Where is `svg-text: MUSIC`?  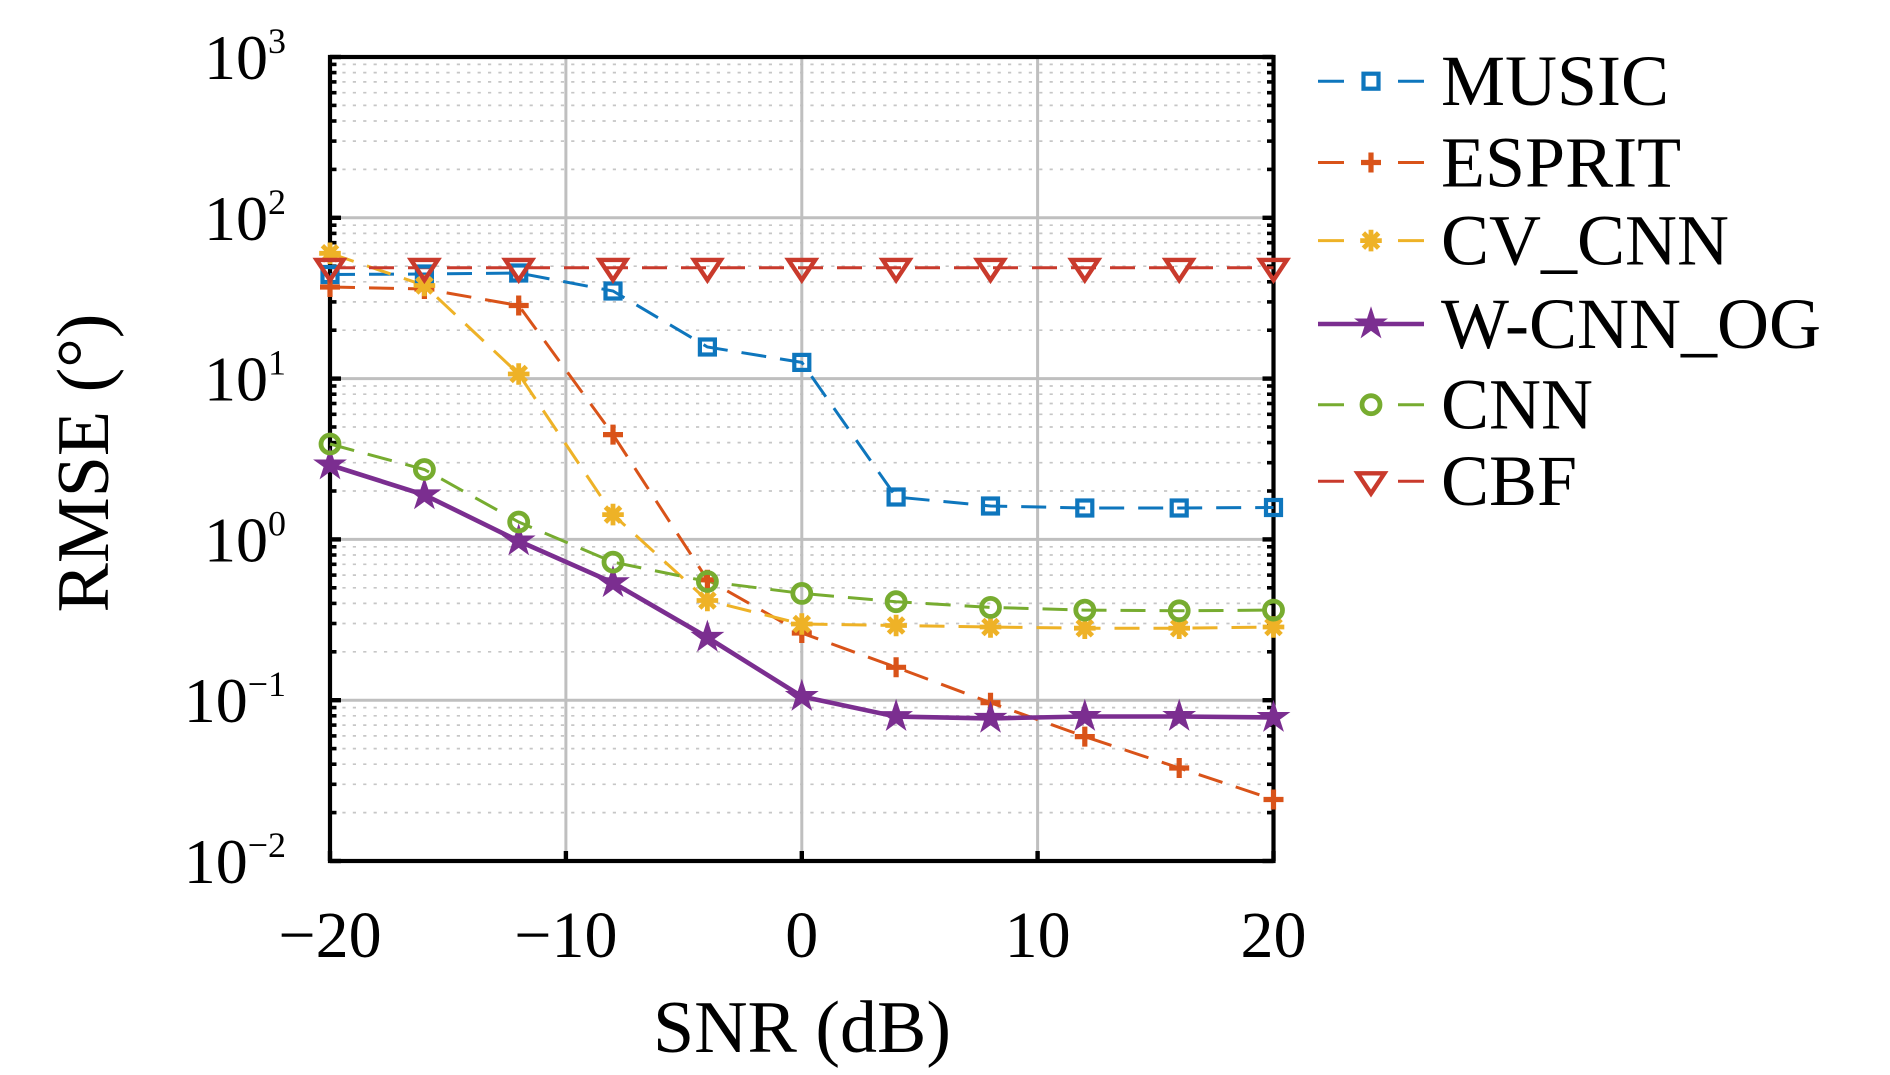 svg-text: MUSIC is located at coordinates (1555, 81).